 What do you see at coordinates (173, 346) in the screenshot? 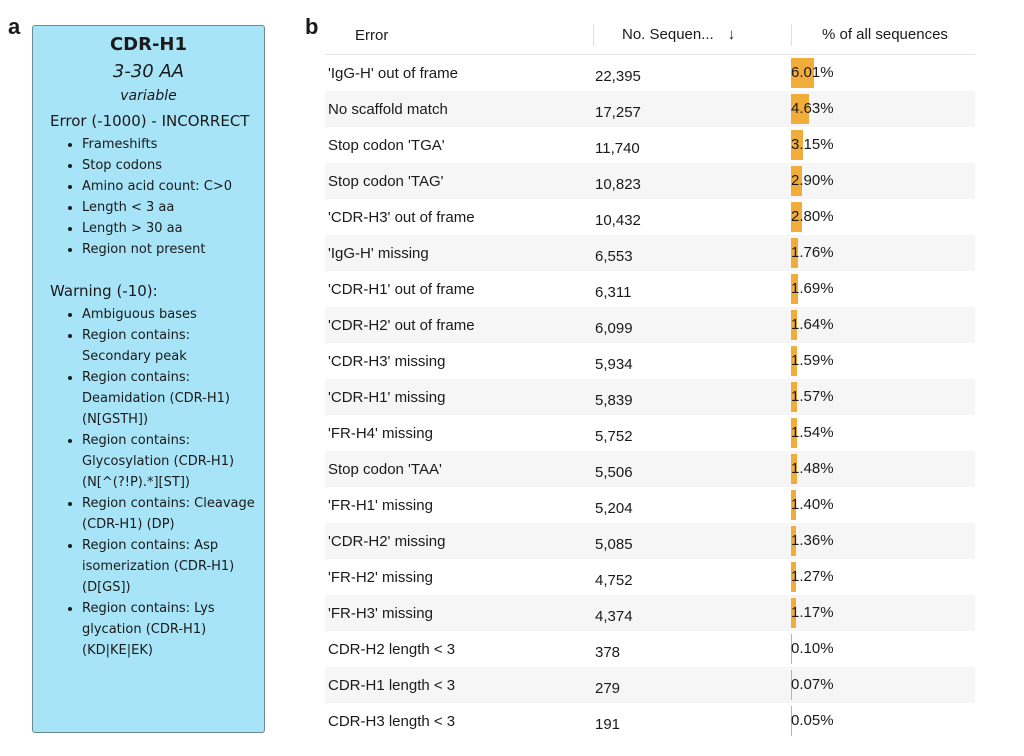
I see `warning-rule-item: Region contains: Secondary peak` at bounding box center [173, 346].